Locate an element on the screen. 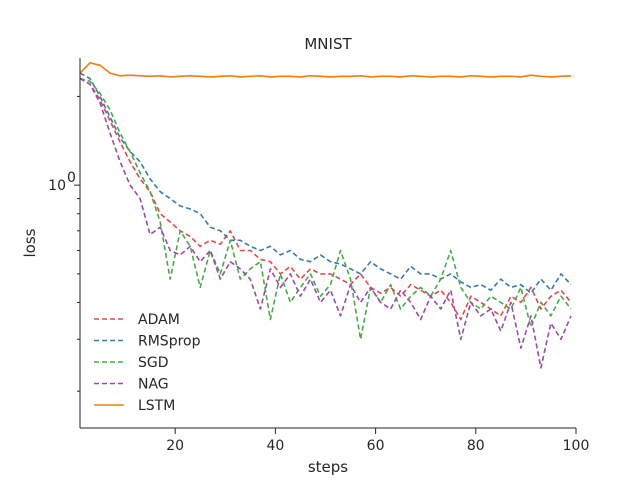  x-axis-label: steps is located at coordinates (328, 467).